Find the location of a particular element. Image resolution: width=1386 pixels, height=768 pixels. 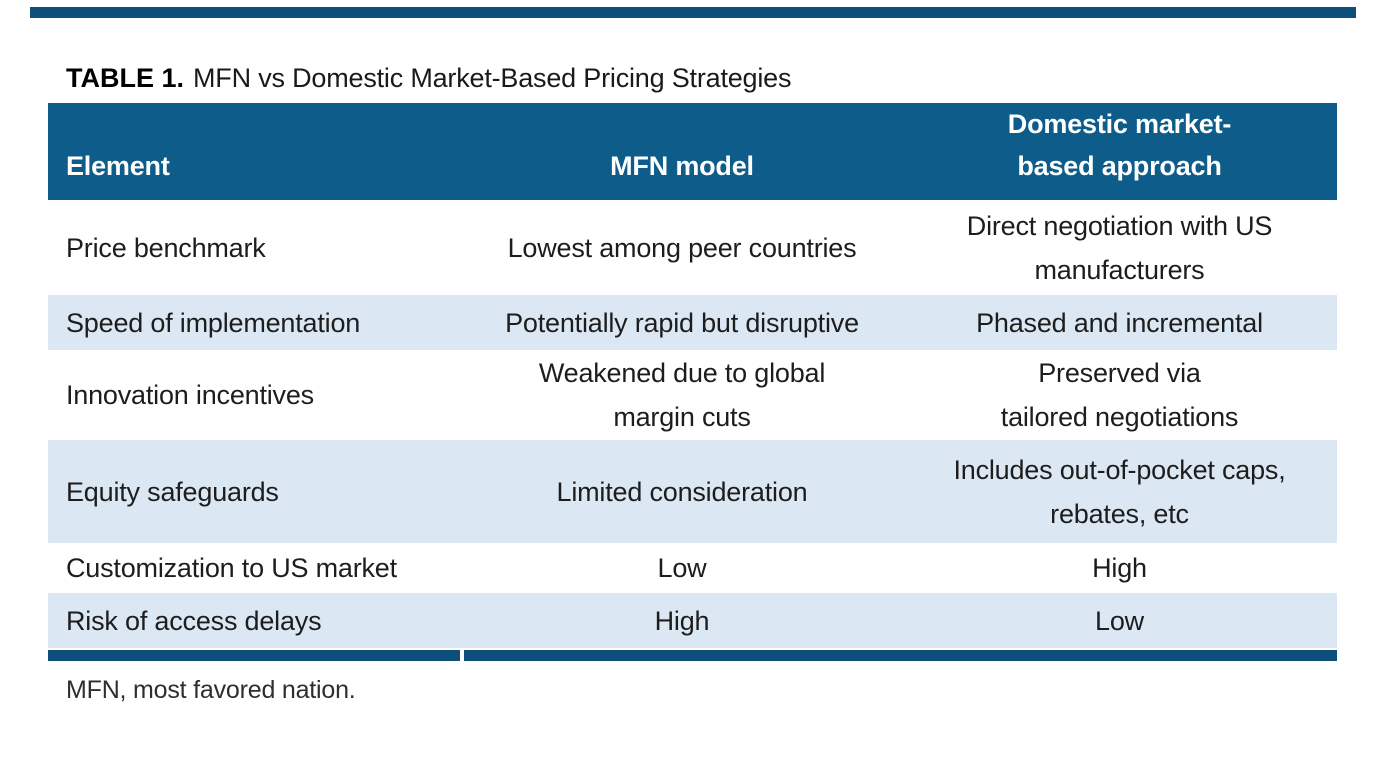

cell-line: tailored negotiations is located at coordinates (1119, 417).